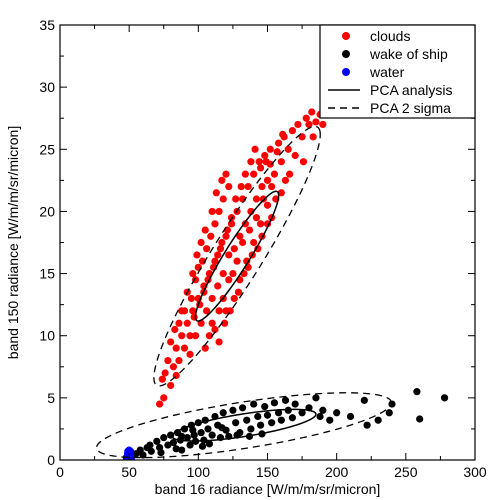 The image size is (500, 500). What do you see at coordinates (408, 54) in the screenshot?
I see `legend-label: wake of ship` at bounding box center [408, 54].